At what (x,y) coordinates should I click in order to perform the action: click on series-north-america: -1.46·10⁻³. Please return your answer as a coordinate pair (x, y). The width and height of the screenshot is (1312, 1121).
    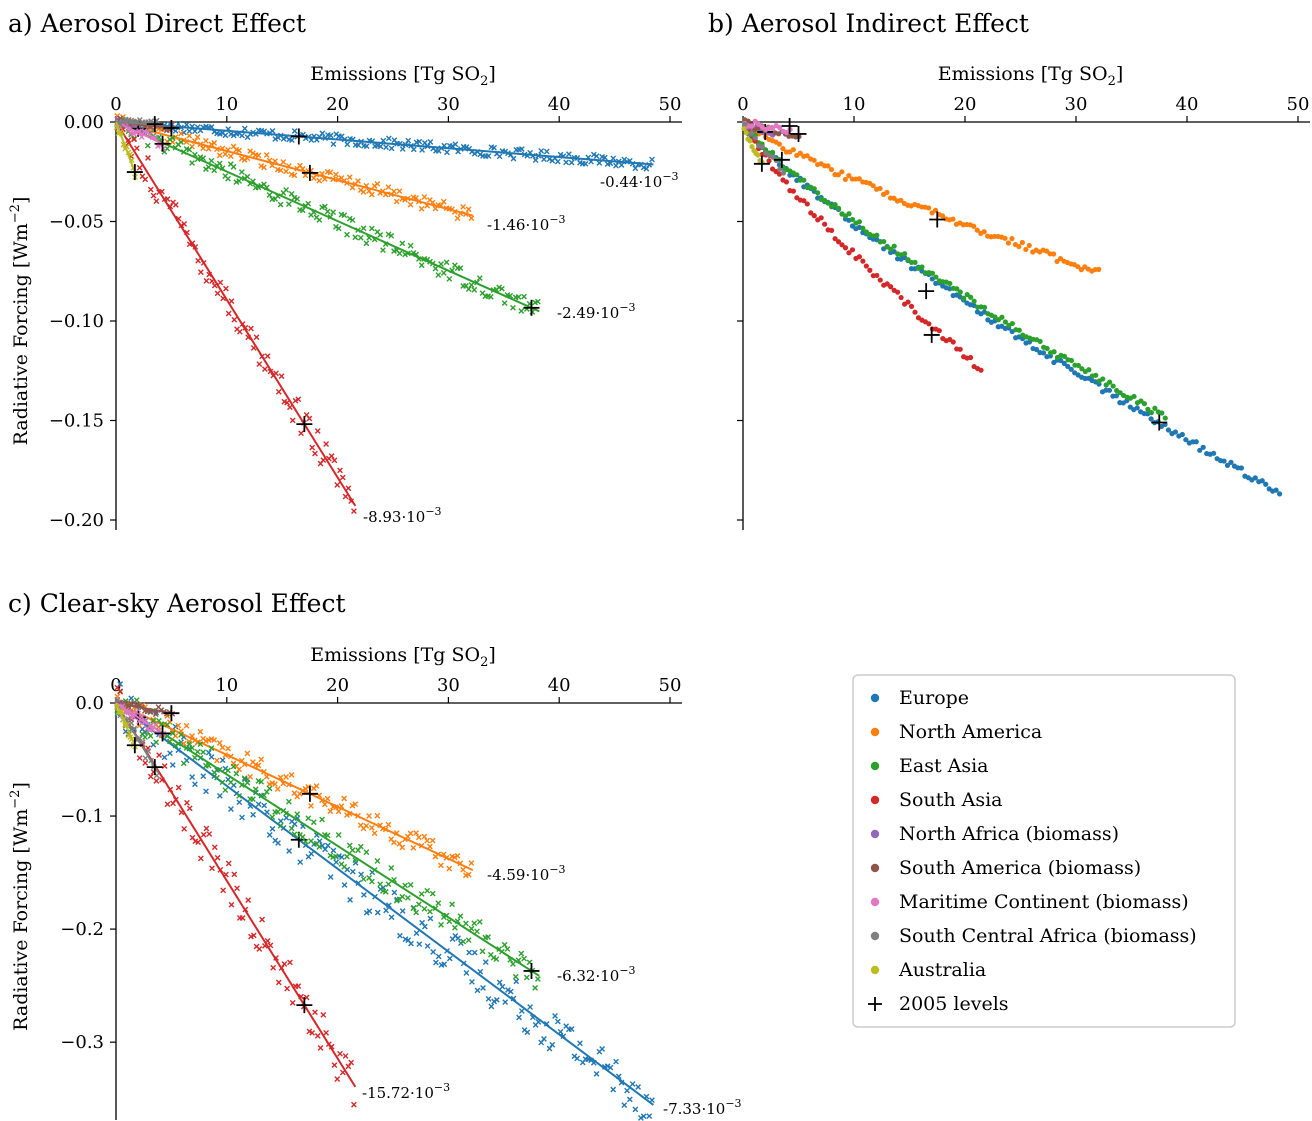
    Looking at the image, I should click on (340, 173).